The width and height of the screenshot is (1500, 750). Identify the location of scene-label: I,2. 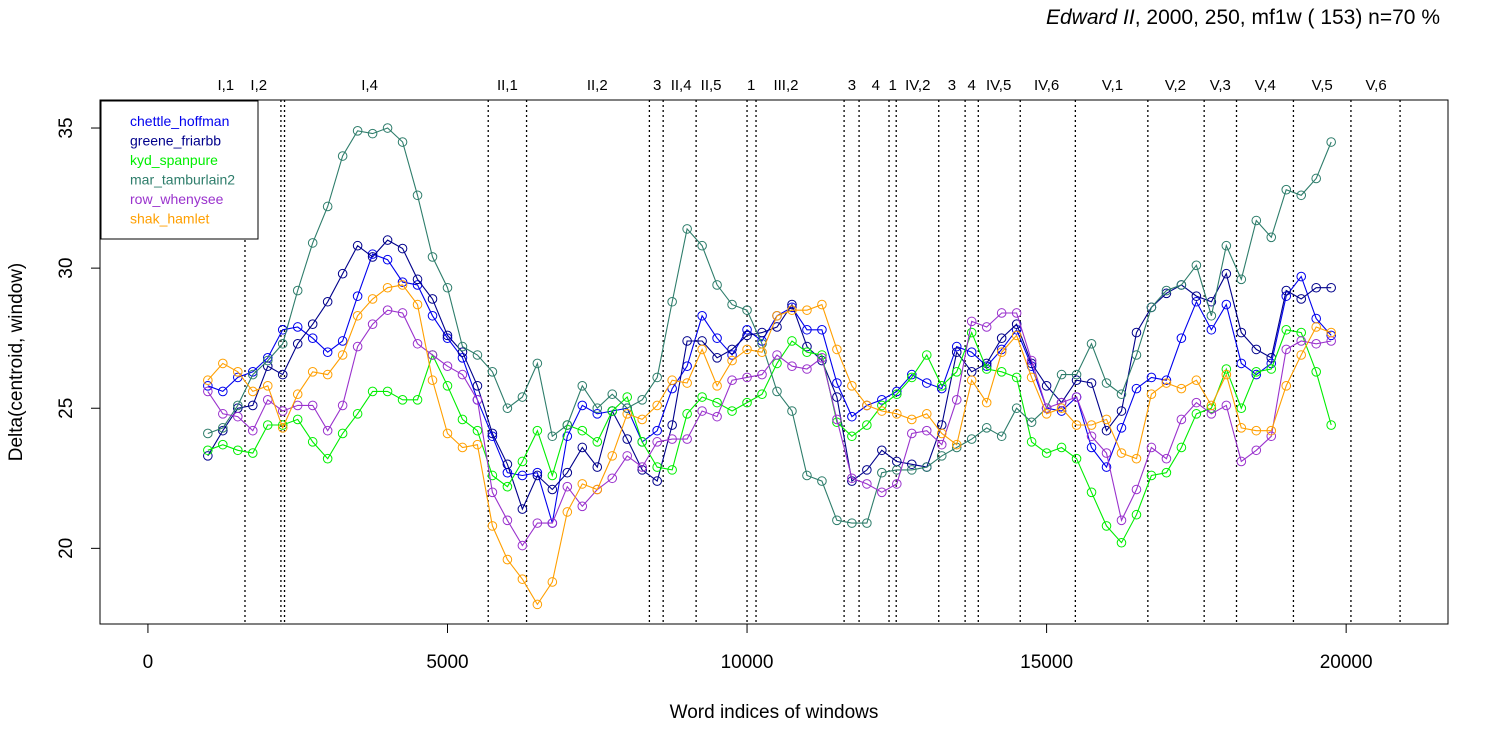
(258, 85).